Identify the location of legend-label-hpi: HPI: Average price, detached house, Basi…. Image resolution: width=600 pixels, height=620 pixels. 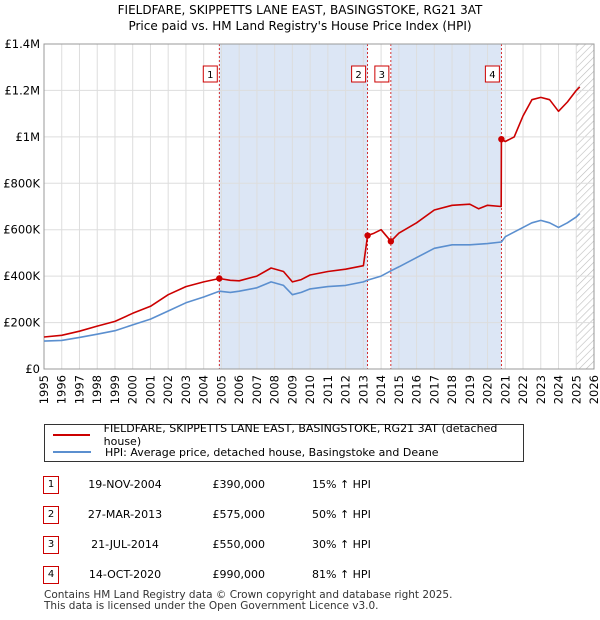
(272, 452).